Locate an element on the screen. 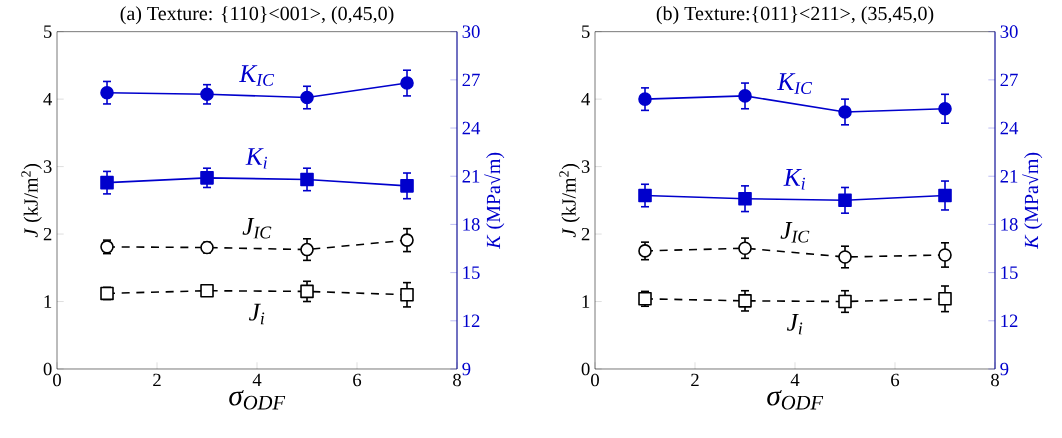 This screenshot has width=1062, height=438. chart-title: (a) Texture: {110}<001>, (0,45,0) is located at coordinates (257, 15).